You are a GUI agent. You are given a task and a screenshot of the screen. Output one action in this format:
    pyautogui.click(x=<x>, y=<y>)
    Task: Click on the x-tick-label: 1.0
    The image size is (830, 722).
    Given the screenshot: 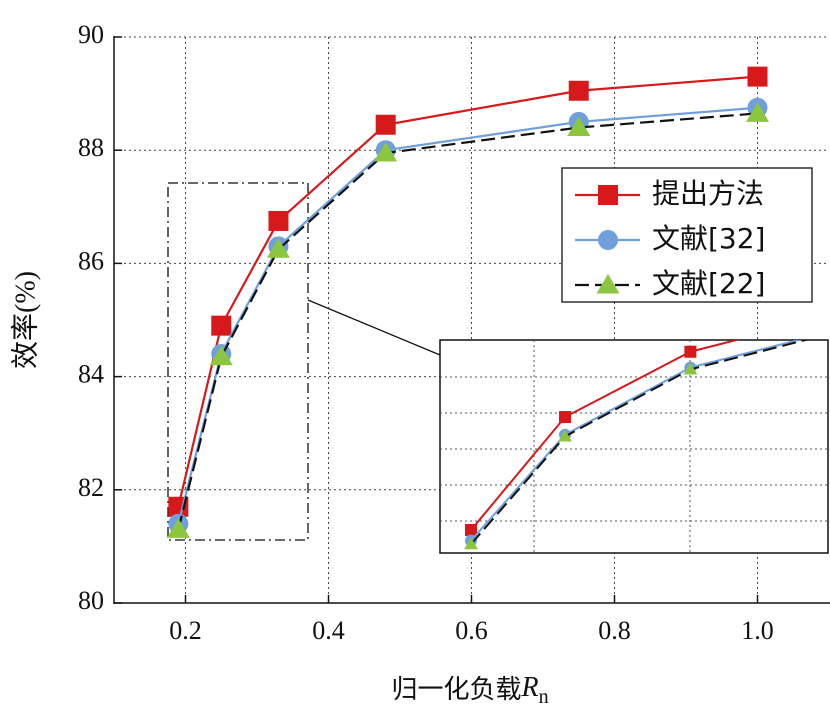 What is the action you would take?
    pyautogui.click(x=757, y=630)
    